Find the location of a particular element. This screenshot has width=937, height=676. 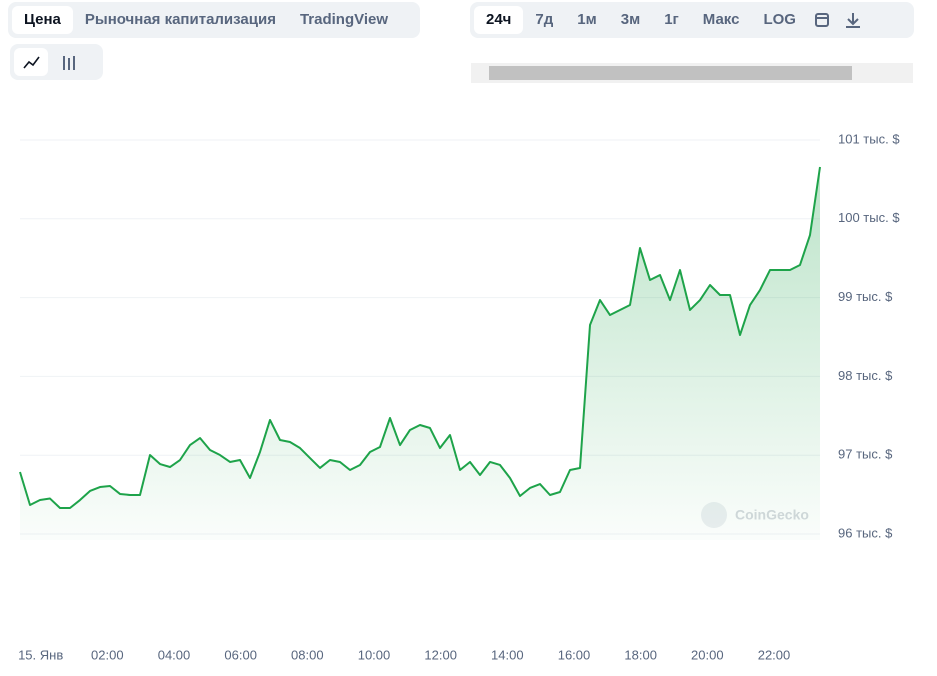

range-button: 1г is located at coordinates (671, 19).